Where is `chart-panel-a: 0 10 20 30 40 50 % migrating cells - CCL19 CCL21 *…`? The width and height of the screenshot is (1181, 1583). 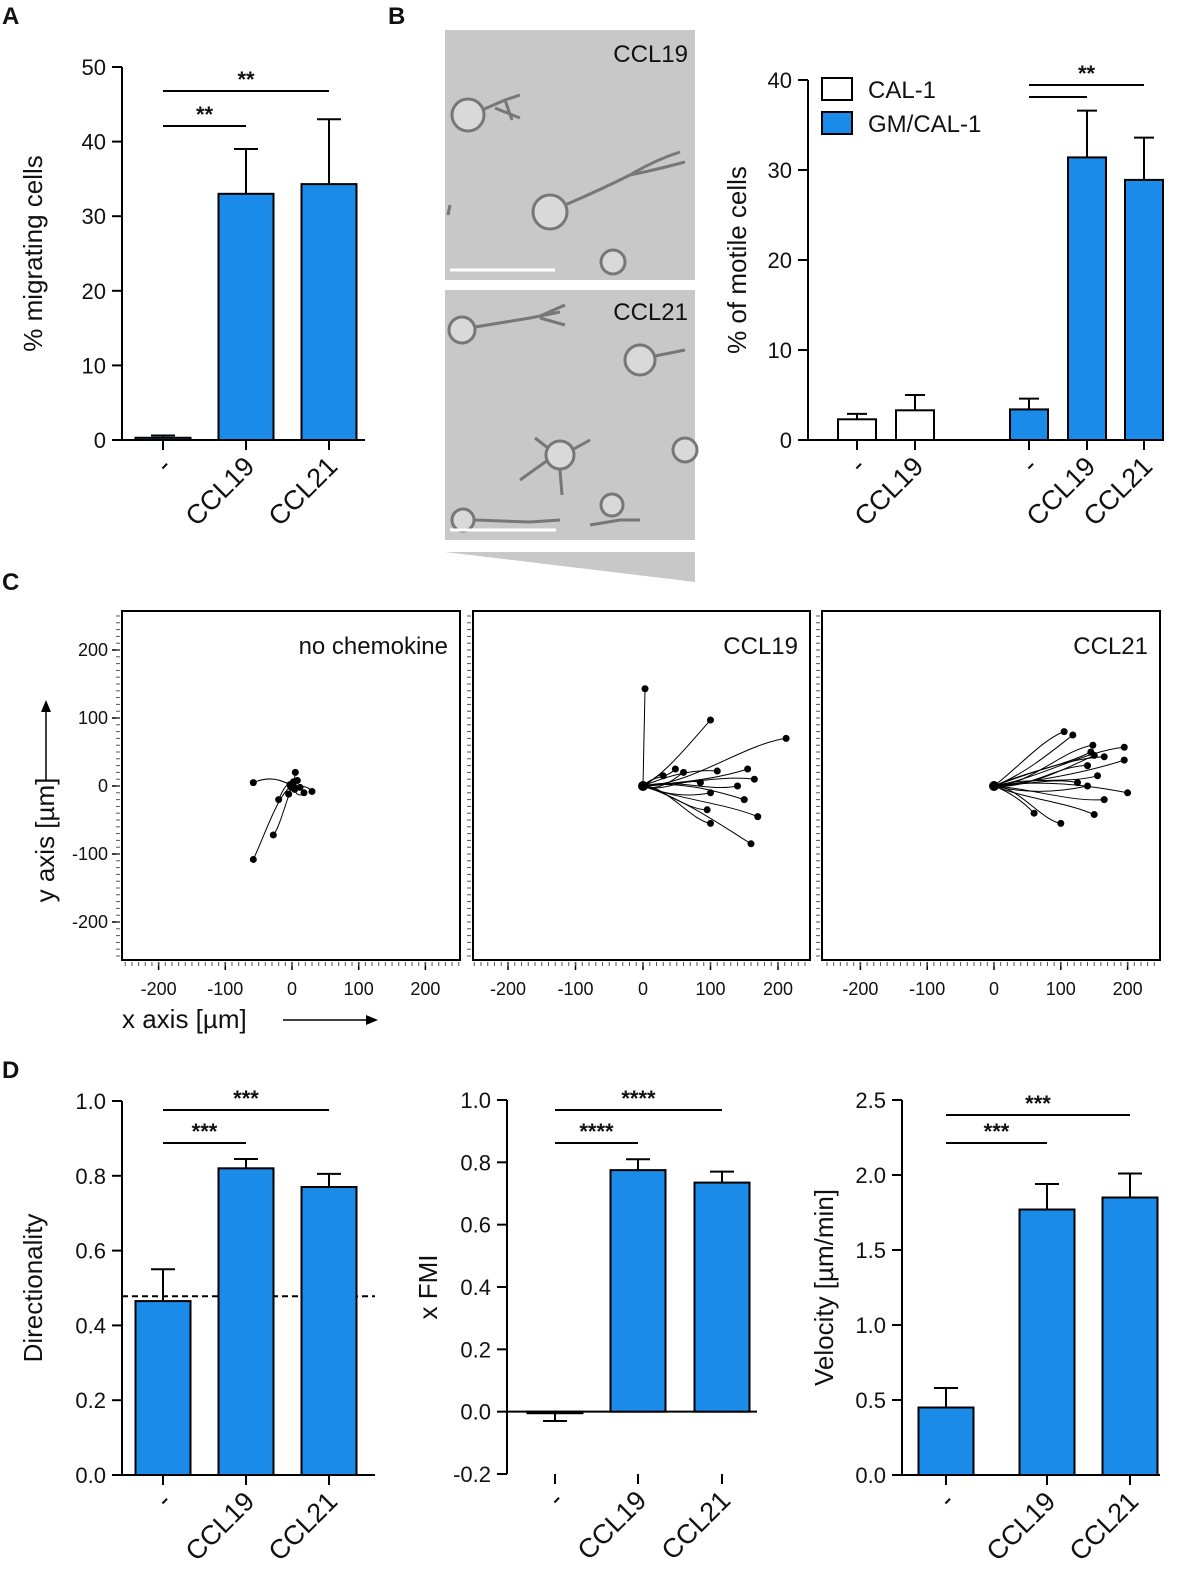 chart-panel-a: 0 10 20 30 40 50 % migrating cells - CCL19 CCL21 *… is located at coordinates (191, 293).